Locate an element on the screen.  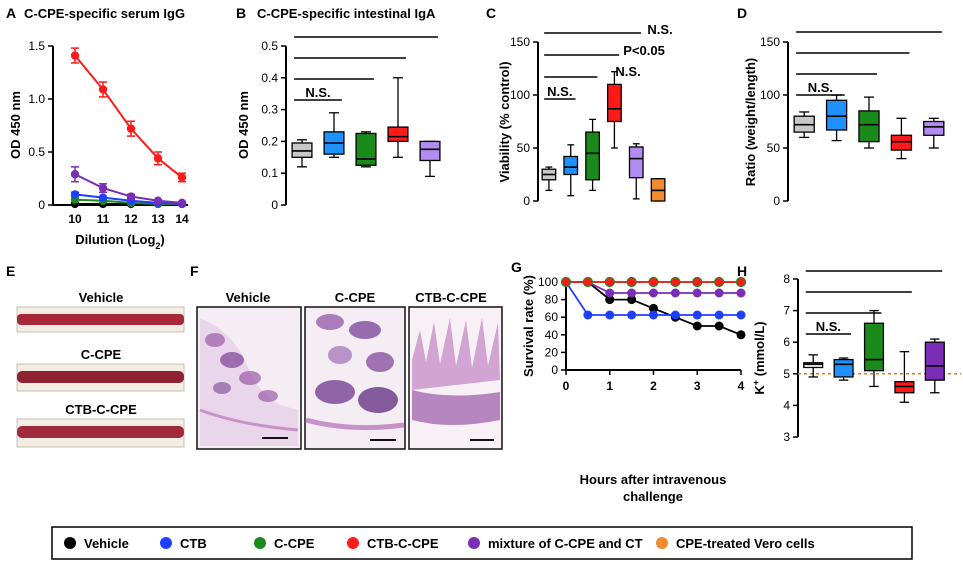
panel-e-intestine-photos: Vehicle C-CPE CTB-C-CPE is located at coordinates (100, 369).